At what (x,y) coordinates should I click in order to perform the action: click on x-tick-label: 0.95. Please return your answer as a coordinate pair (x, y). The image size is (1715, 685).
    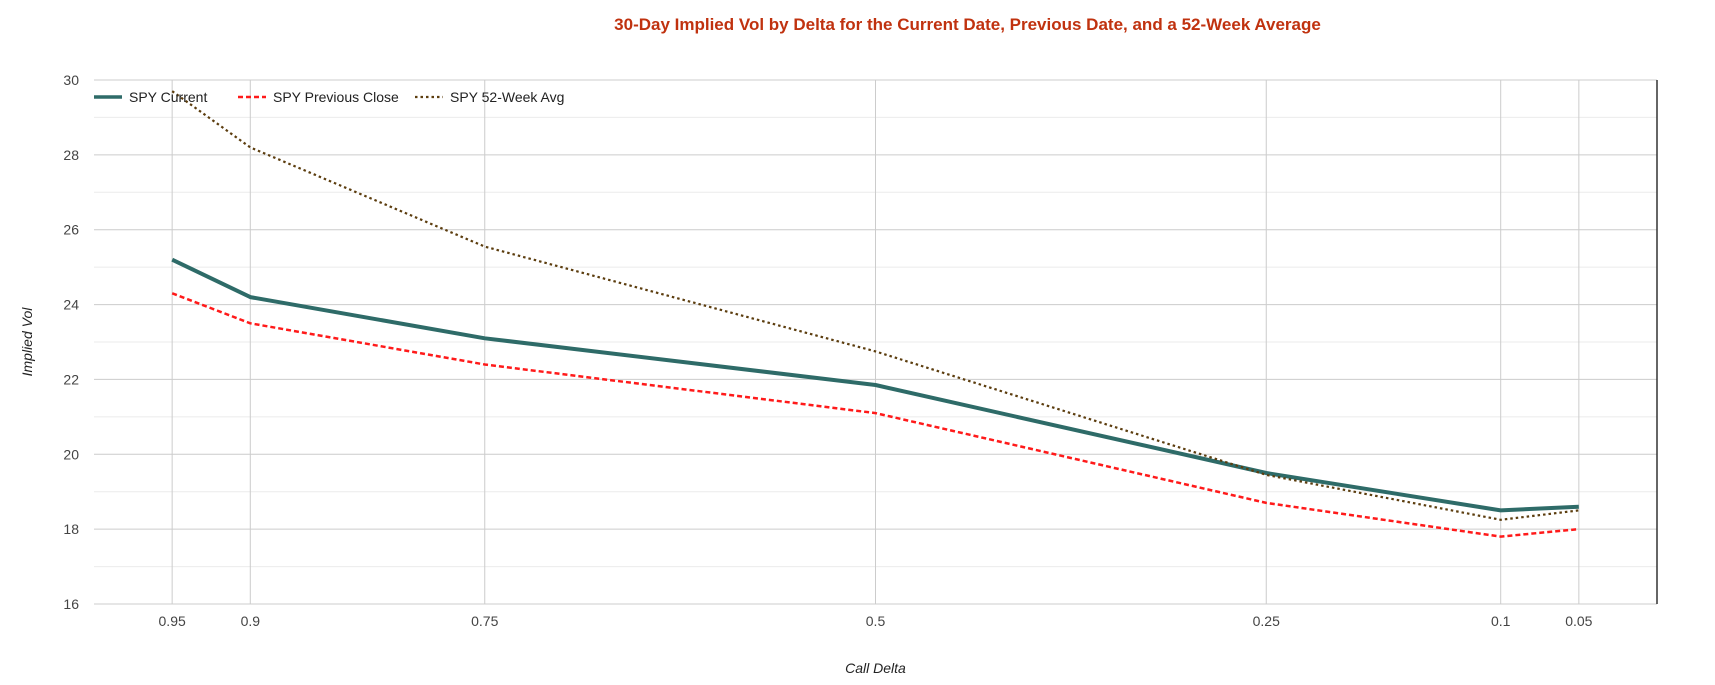
    Looking at the image, I should click on (172, 621).